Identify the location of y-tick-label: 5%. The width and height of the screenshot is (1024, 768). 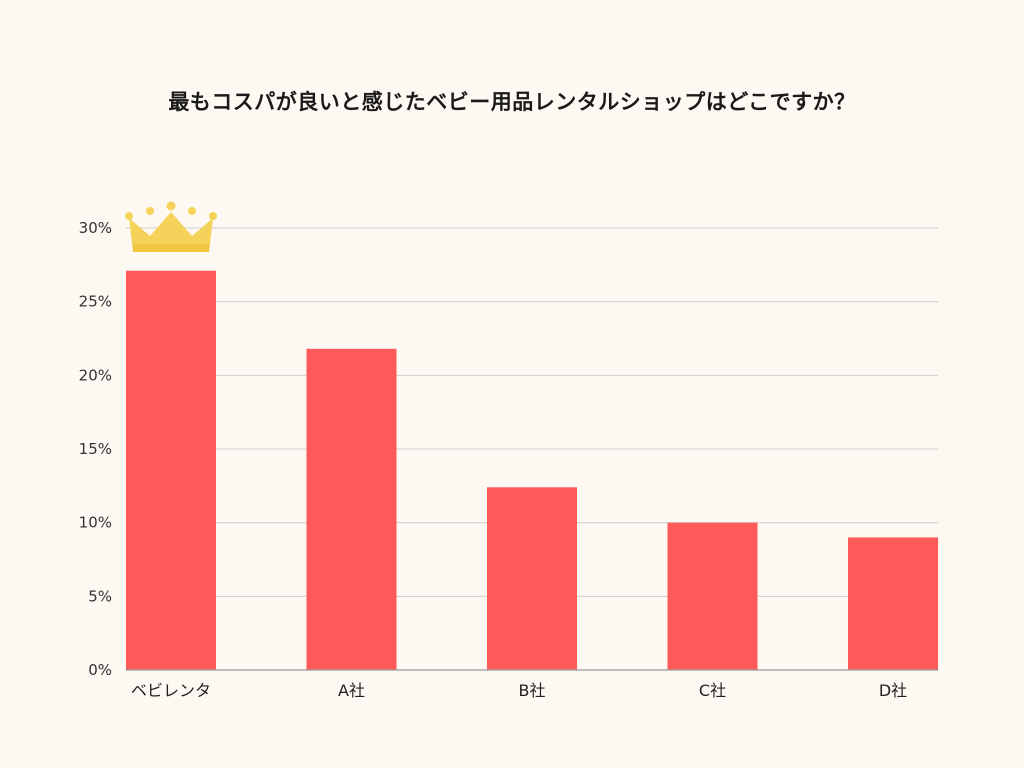
(100, 596).